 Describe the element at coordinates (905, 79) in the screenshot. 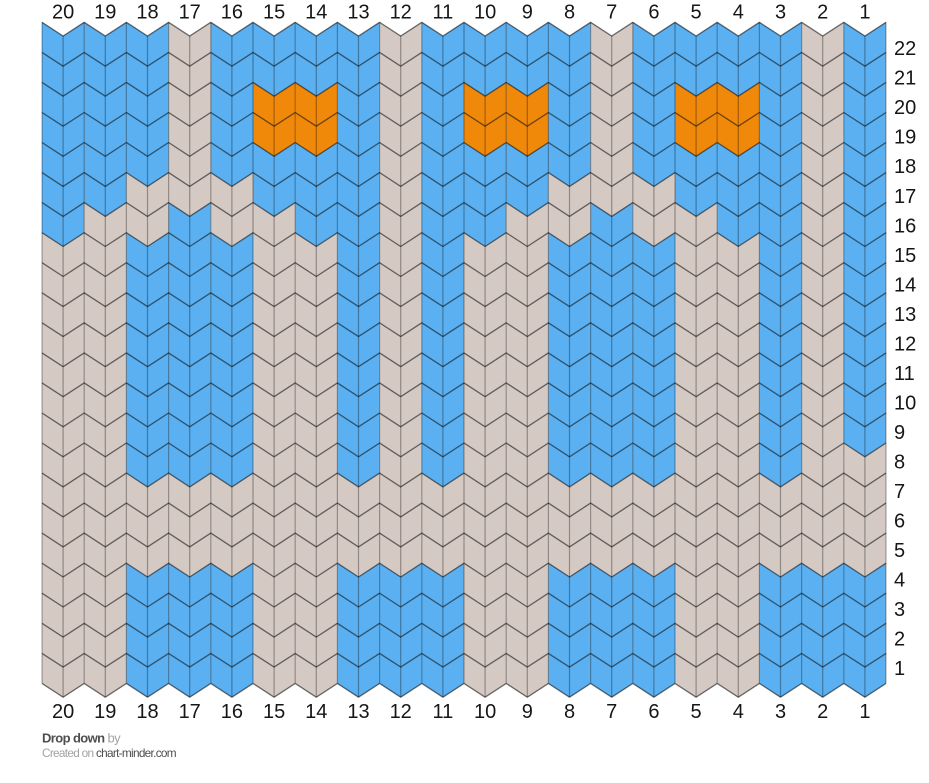

I see `svg-text: 21` at that location.